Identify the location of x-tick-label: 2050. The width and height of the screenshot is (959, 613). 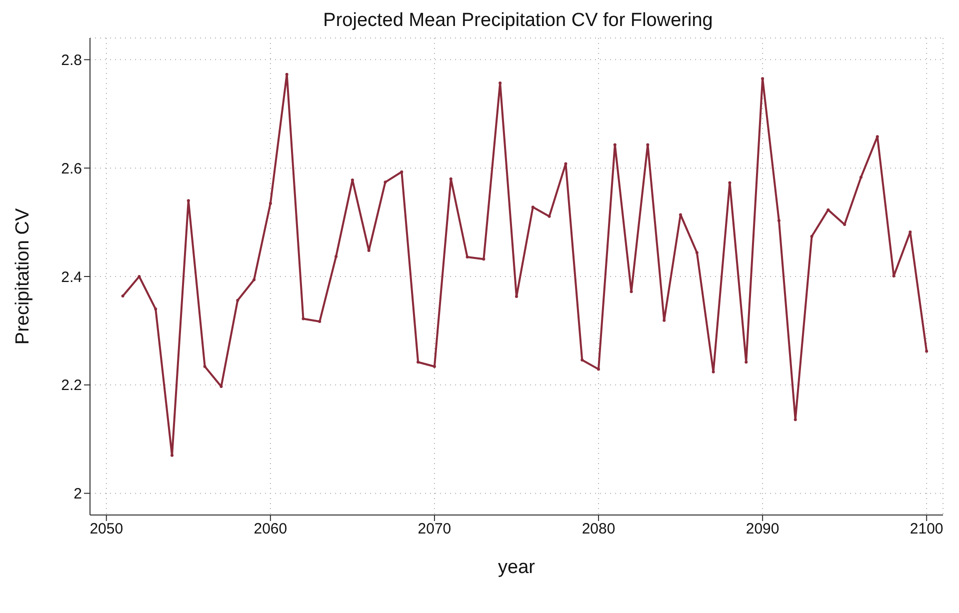
(107, 529).